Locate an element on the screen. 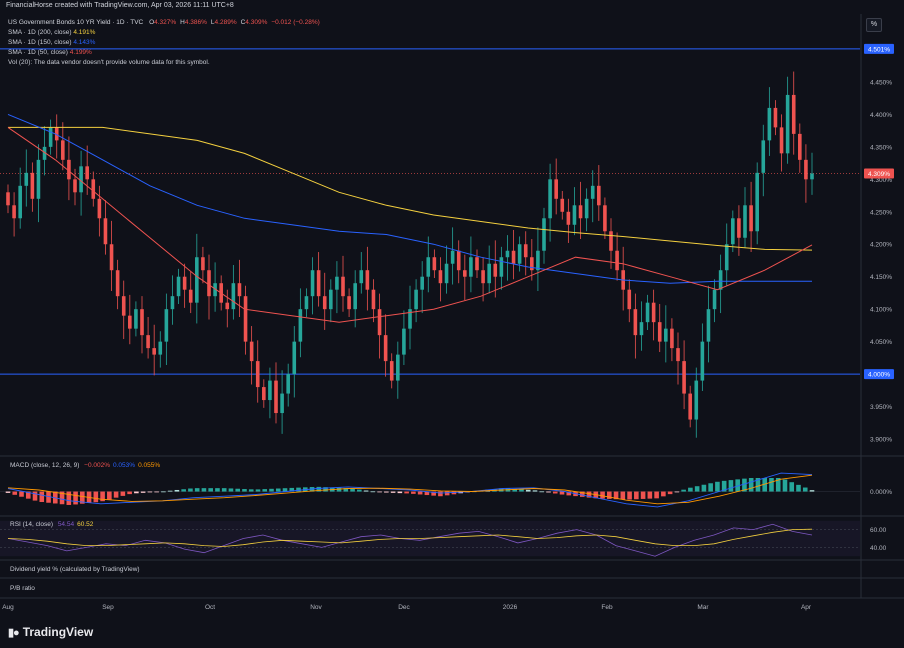  price-tick-label: 4.100% is located at coordinates (881, 310).